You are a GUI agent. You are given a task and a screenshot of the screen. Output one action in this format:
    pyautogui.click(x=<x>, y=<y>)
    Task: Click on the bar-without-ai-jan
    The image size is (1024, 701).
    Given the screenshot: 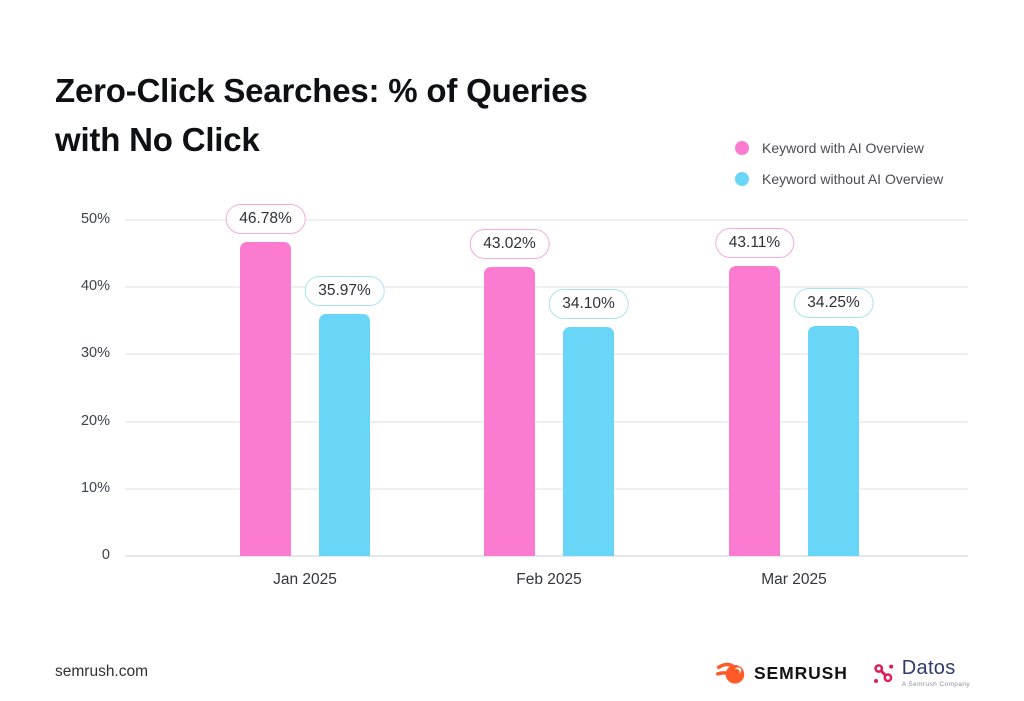 What is the action you would take?
    pyautogui.click(x=344, y=435)
    